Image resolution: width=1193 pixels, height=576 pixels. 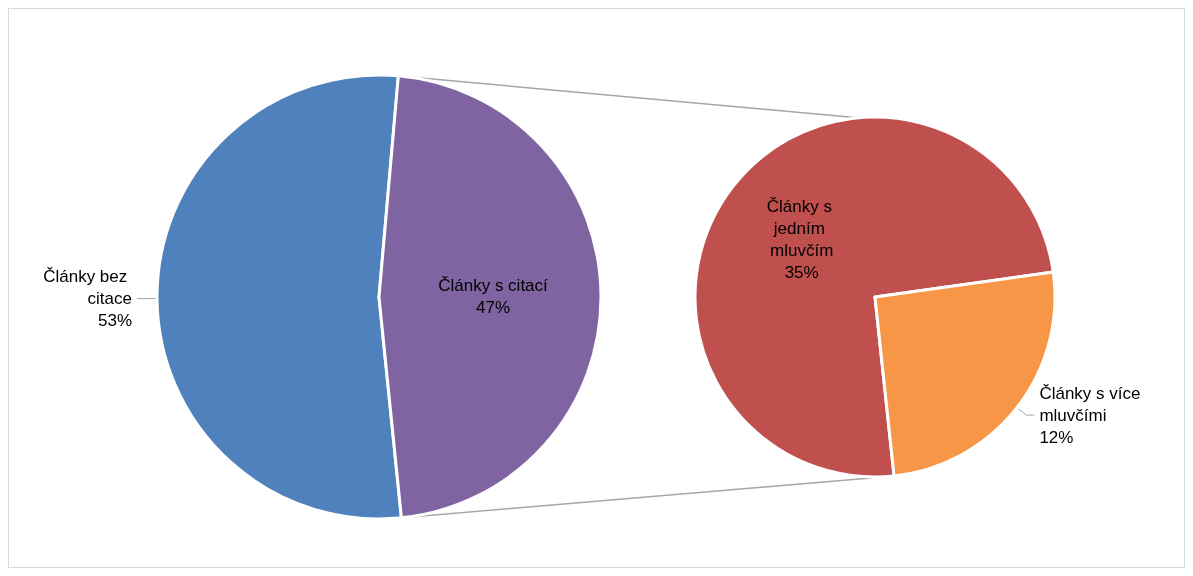 I want to click on data-label: 35%, so click(x=801, y=273).